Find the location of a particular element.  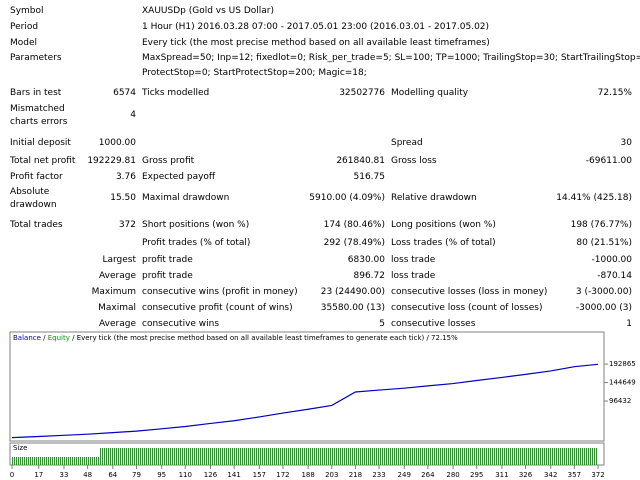

report-cell: Parameters is located at coordinates (36, 58).